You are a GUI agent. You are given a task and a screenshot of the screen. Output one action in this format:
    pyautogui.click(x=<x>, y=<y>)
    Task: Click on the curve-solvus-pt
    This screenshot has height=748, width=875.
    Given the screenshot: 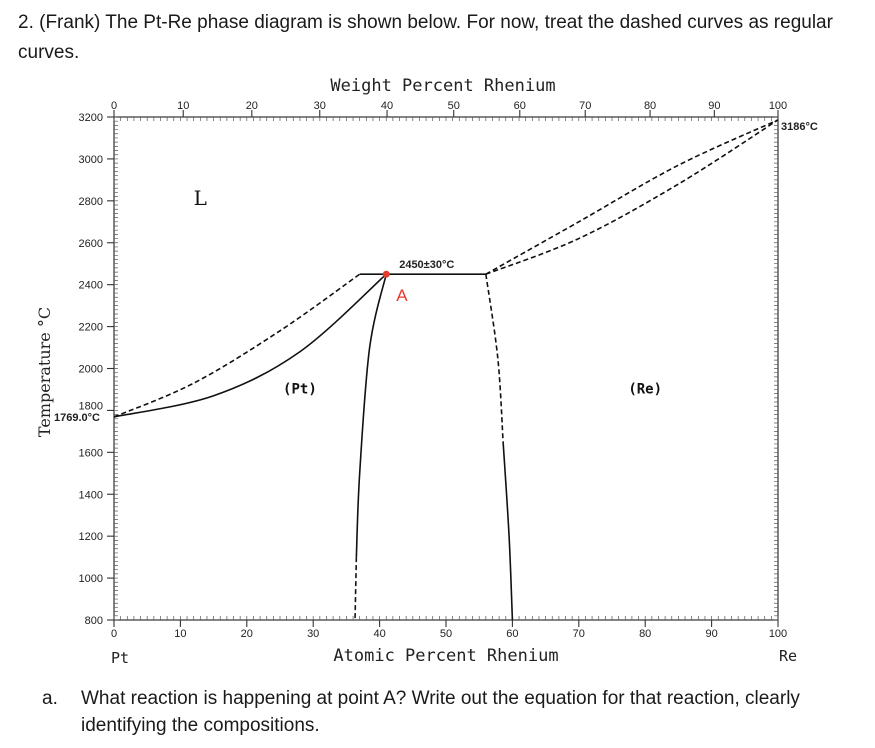 What is the action you would take?
    pyautogui.click(x=371, y=416)
    